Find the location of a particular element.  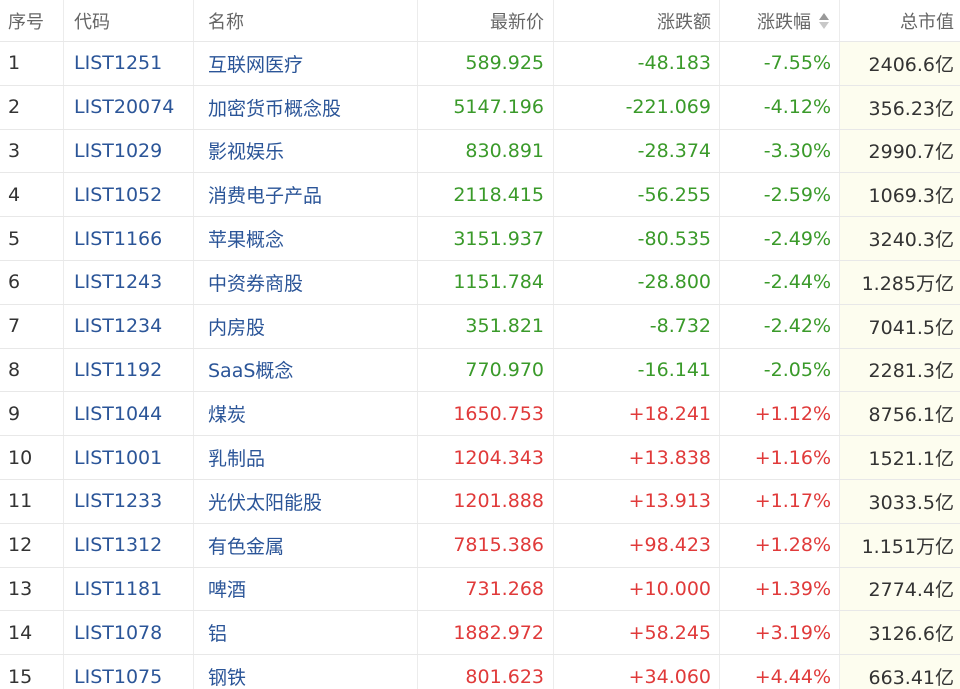

row-price: 351.821 is located at coordinates (486, 326).